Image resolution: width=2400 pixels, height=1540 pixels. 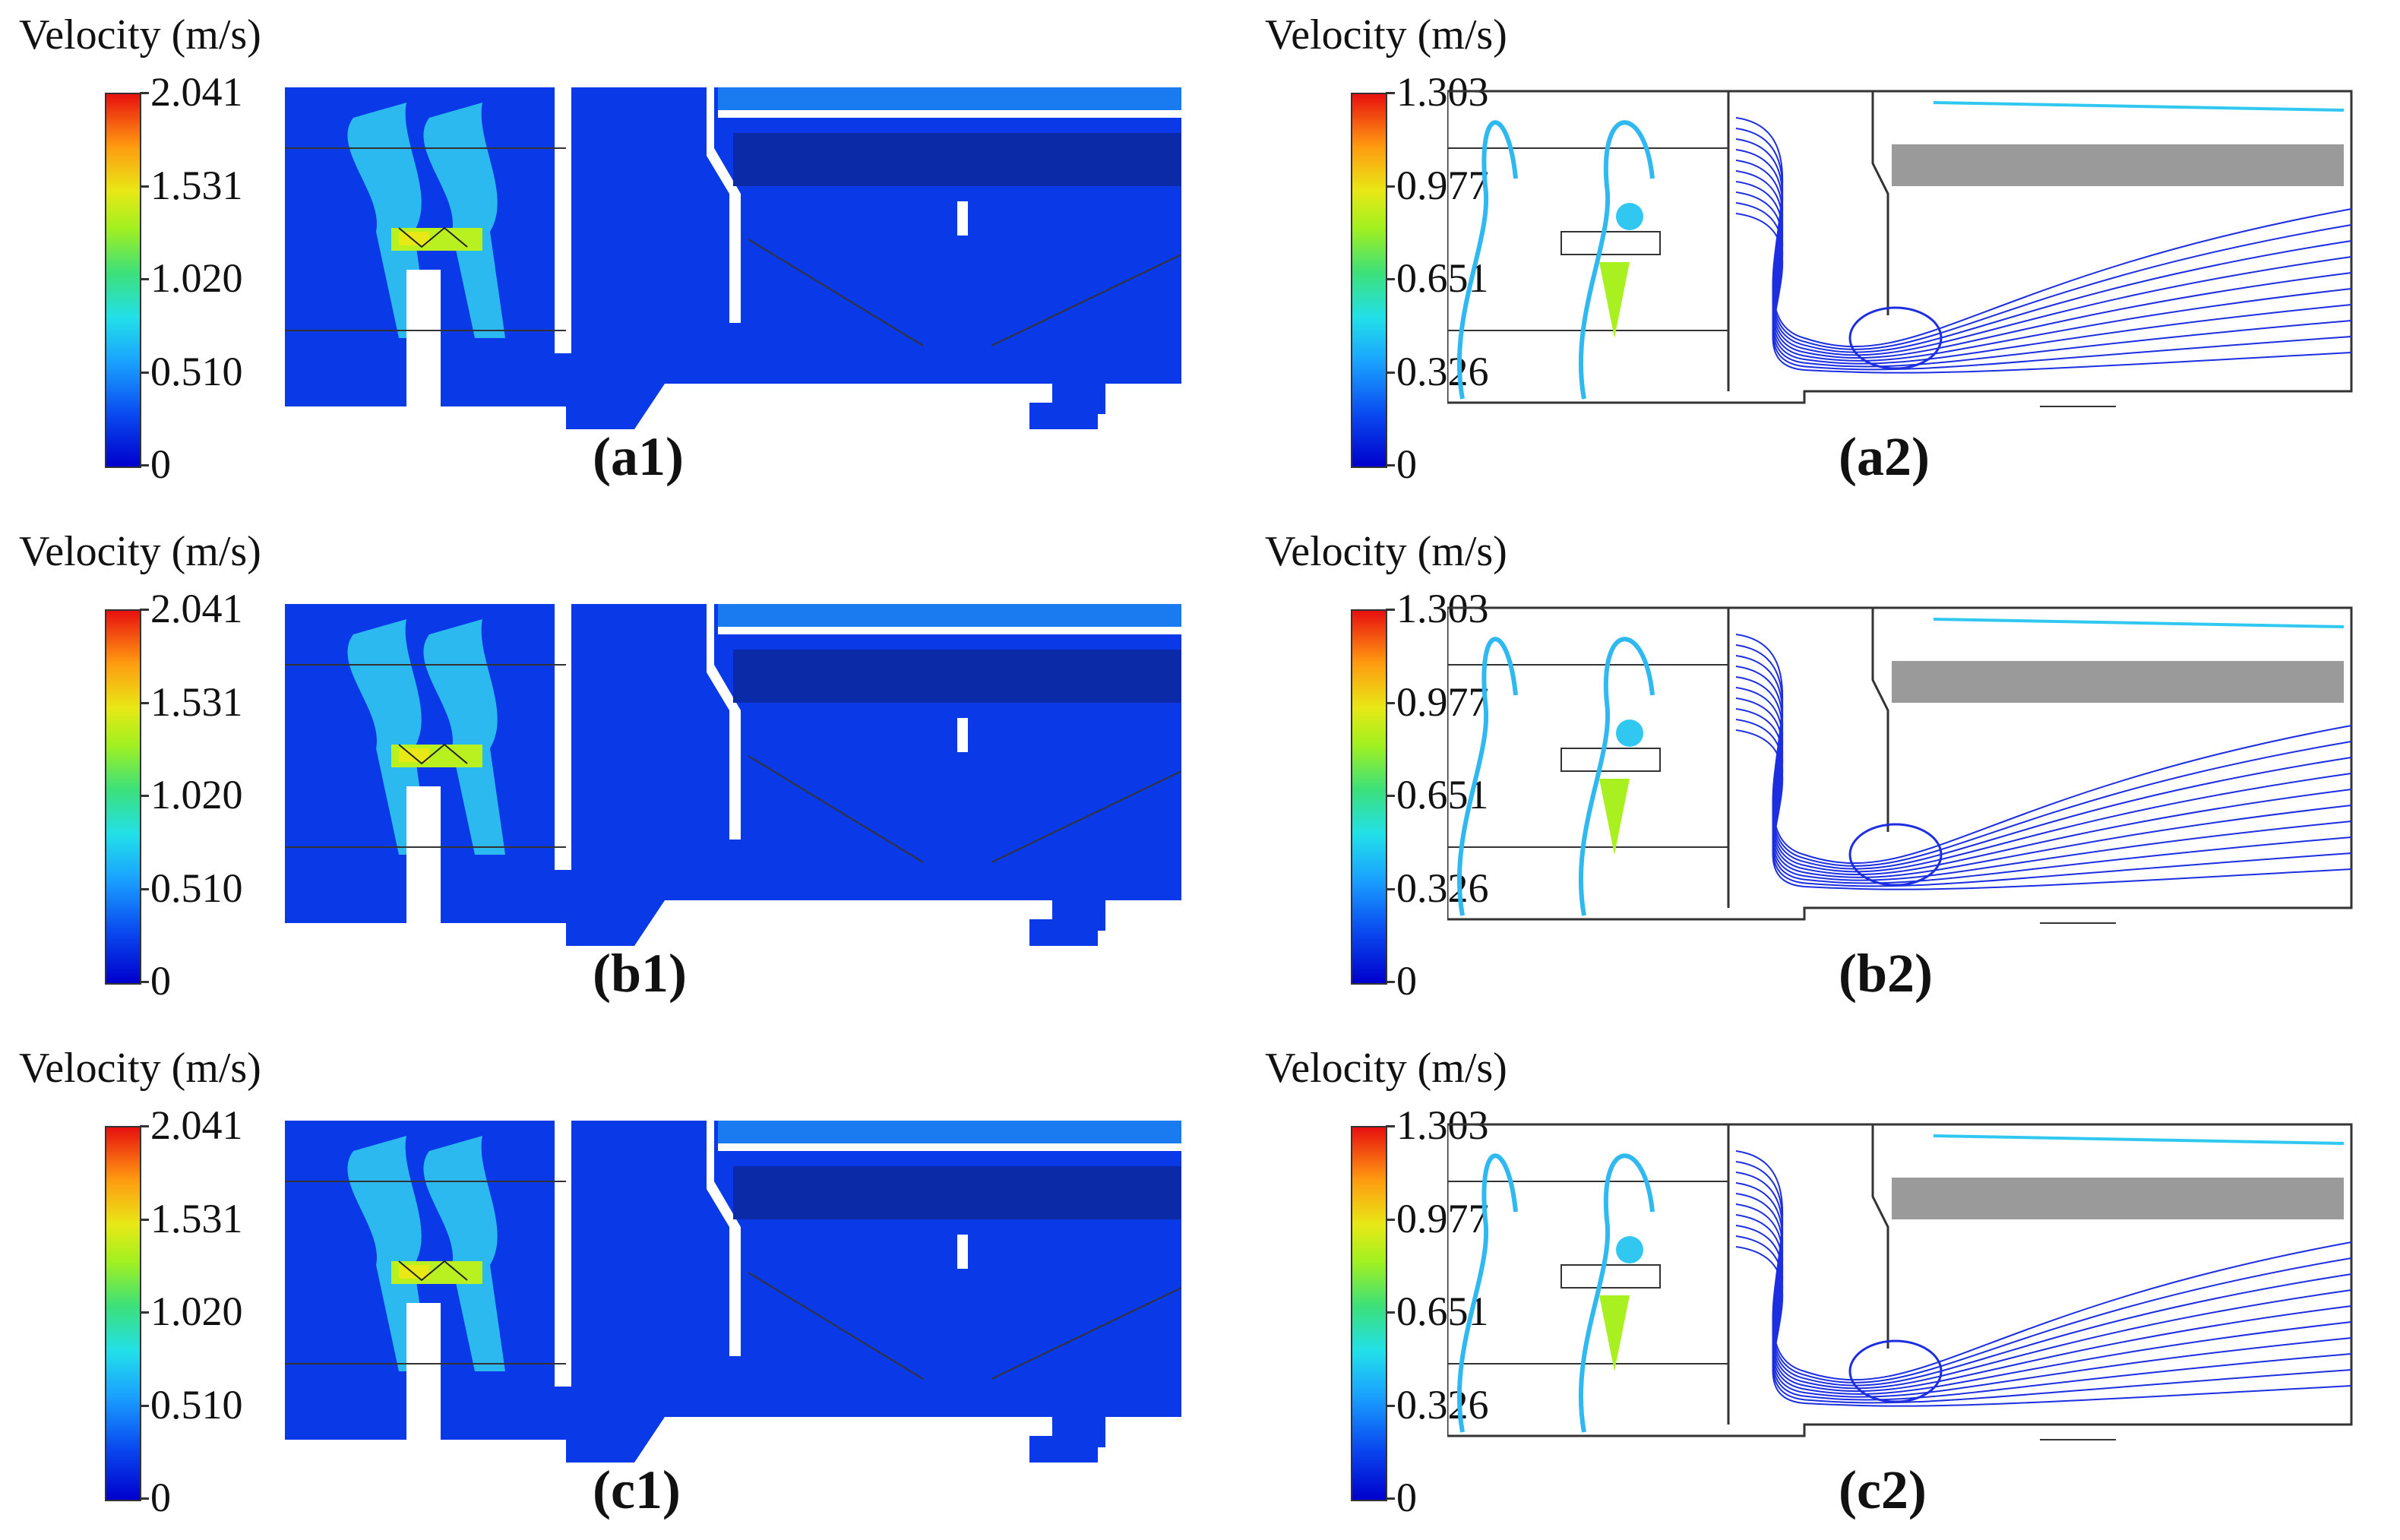 What do you see at coordinates (1442, 888) in the screenshot?
I see `colorbar-tick-b2-3: 0.326` at bounding box center [1442, 888].